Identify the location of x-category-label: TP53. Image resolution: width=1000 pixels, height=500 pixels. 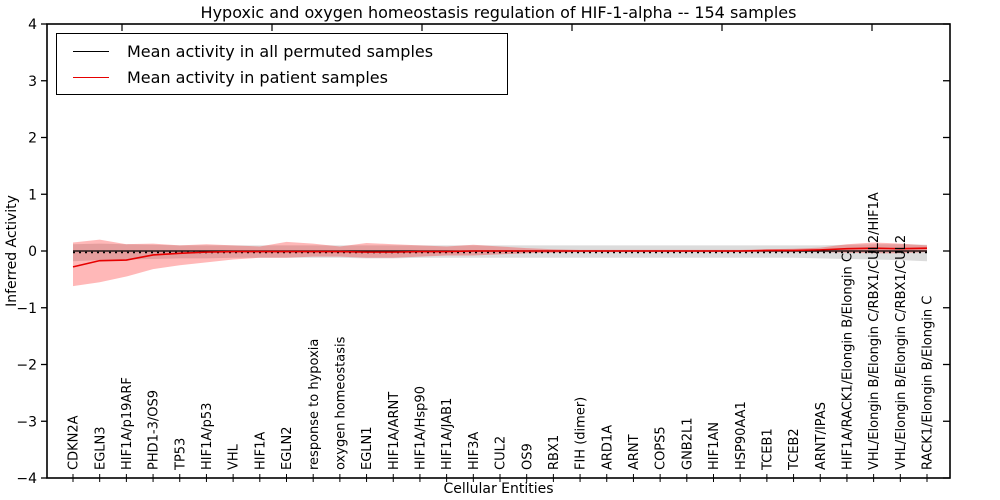
(180, 454).